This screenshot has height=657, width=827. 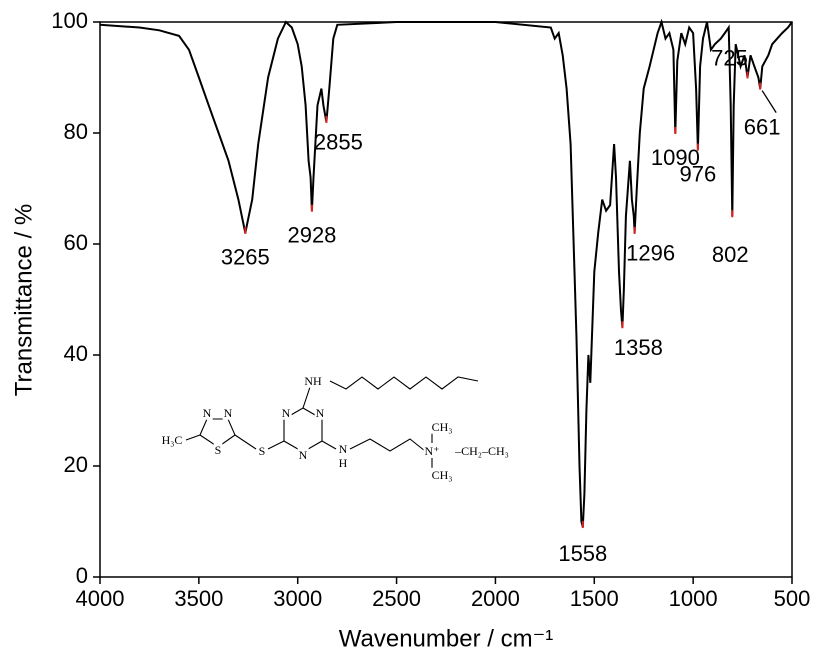 What do you see at coordinates (730, 254) in the screenshot?
I see `peak-label: 802` at bounding box center [730, 254].